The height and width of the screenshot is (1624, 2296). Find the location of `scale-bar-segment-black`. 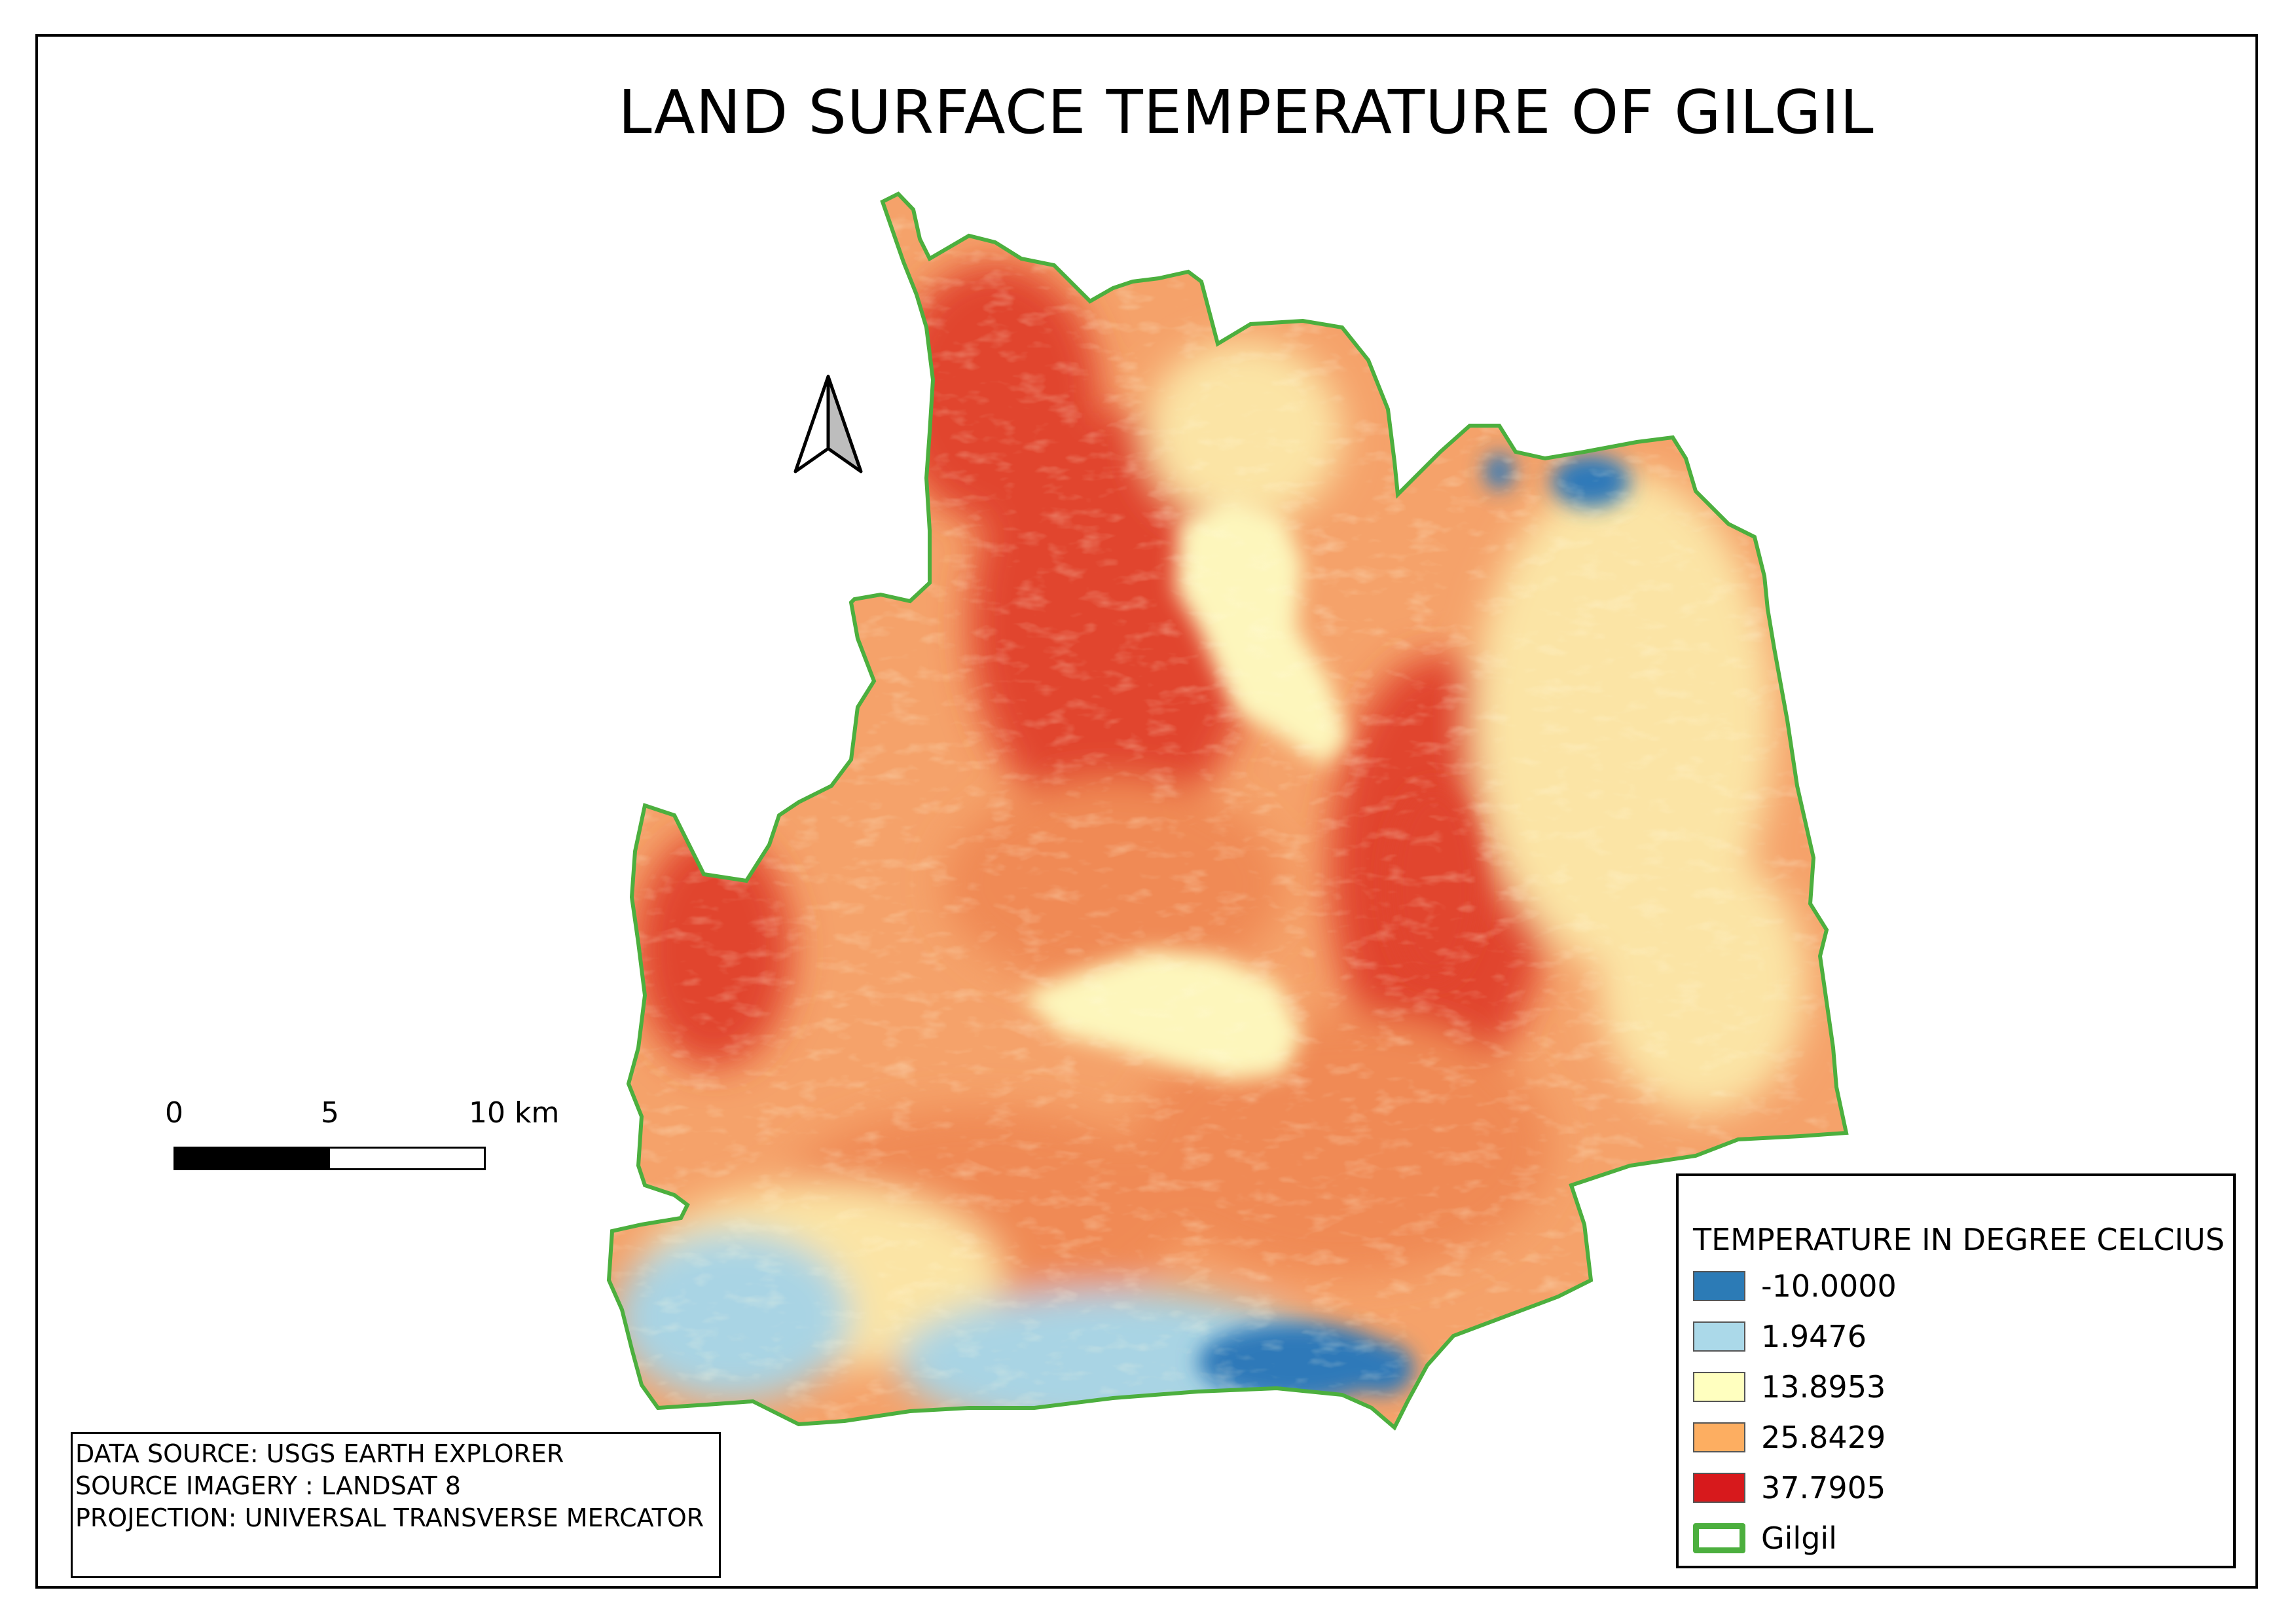

scale-bar-segment-black is located at coordinates (252, 1158).